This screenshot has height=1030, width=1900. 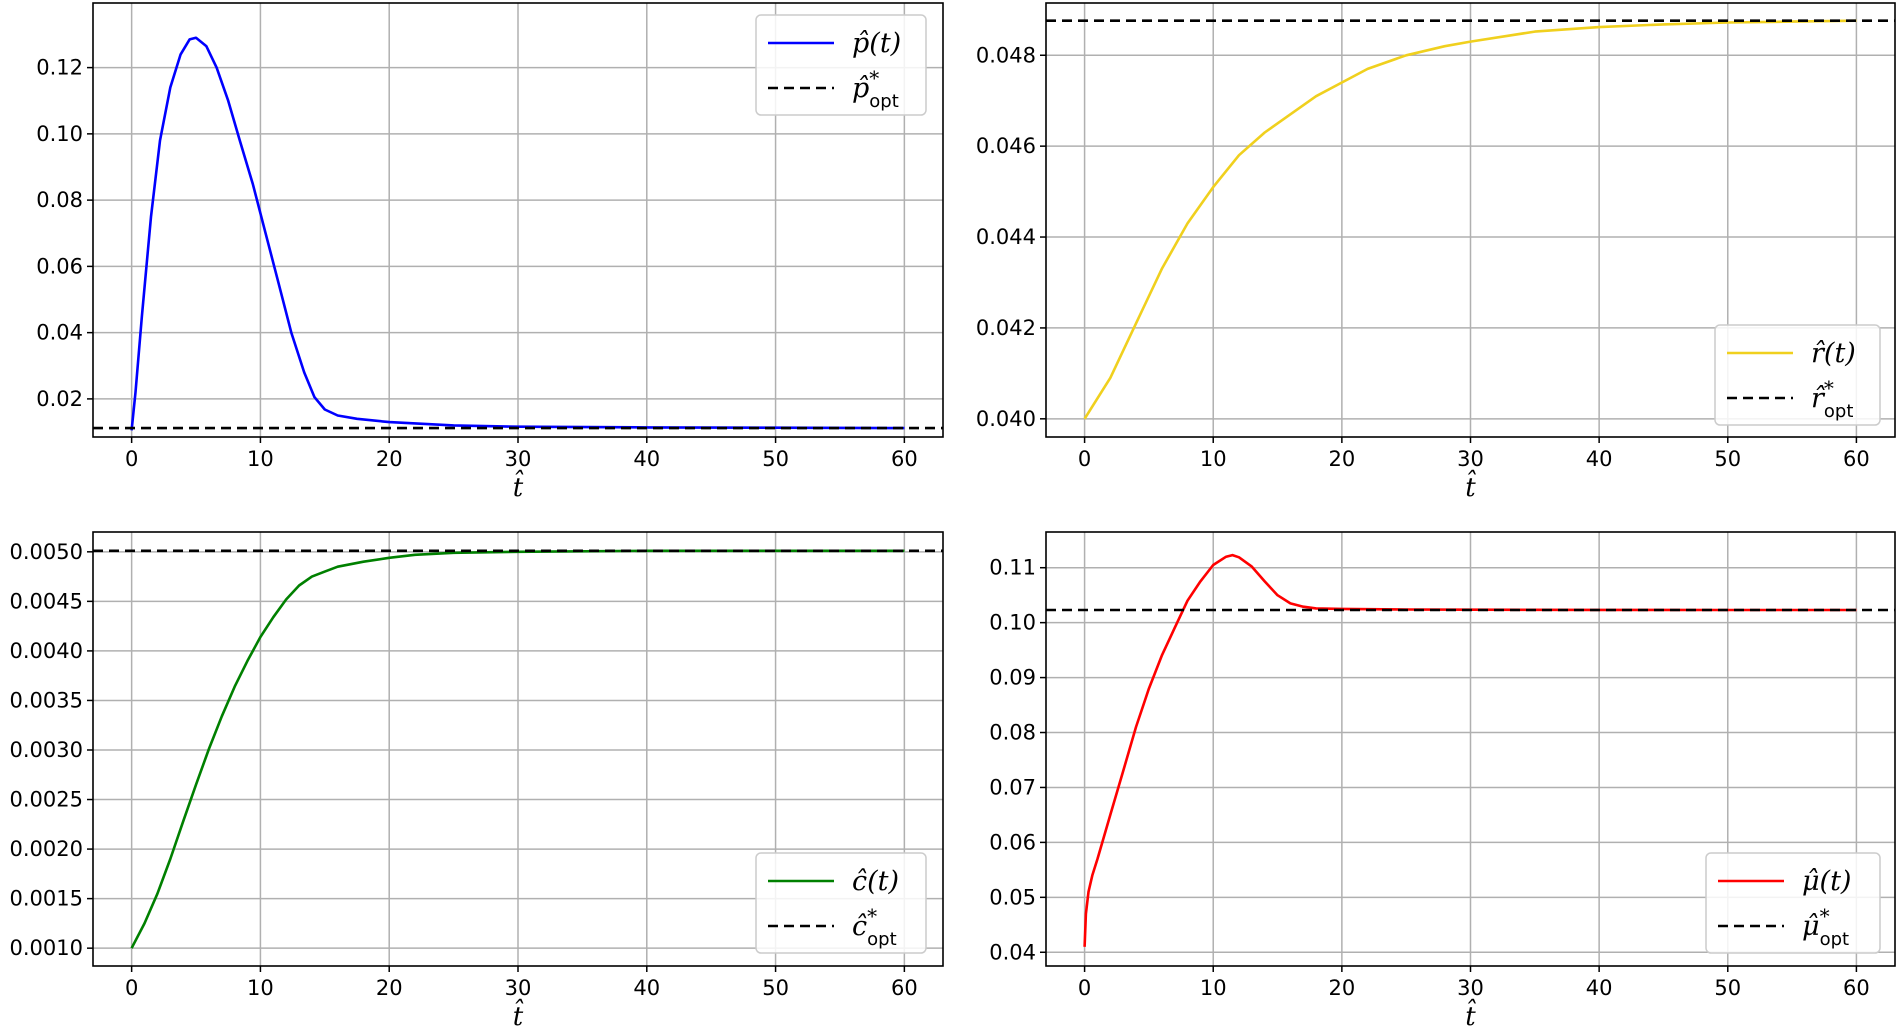 What do you see at coordinates (46, 750) in the screenshot?
I see `y-tick-label: 0.0030` at bounding box center [46, 750].